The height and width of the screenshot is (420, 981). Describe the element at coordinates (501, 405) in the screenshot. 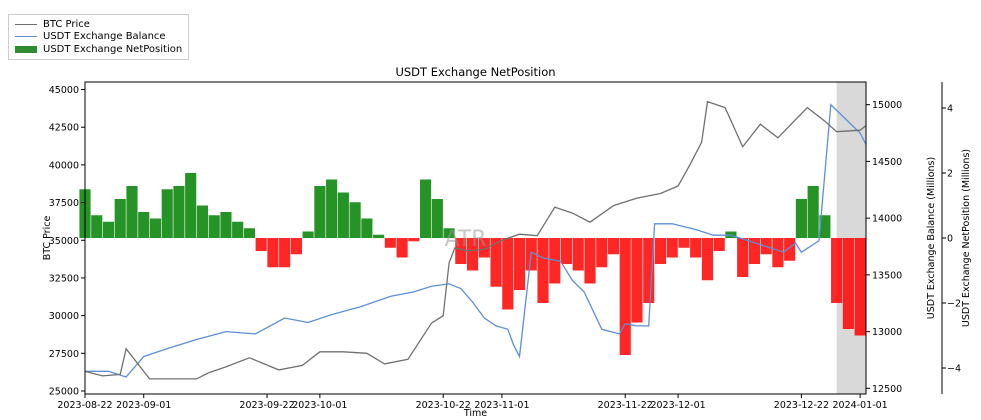

I see `x-tick-label: 2023-11-01` at that location.